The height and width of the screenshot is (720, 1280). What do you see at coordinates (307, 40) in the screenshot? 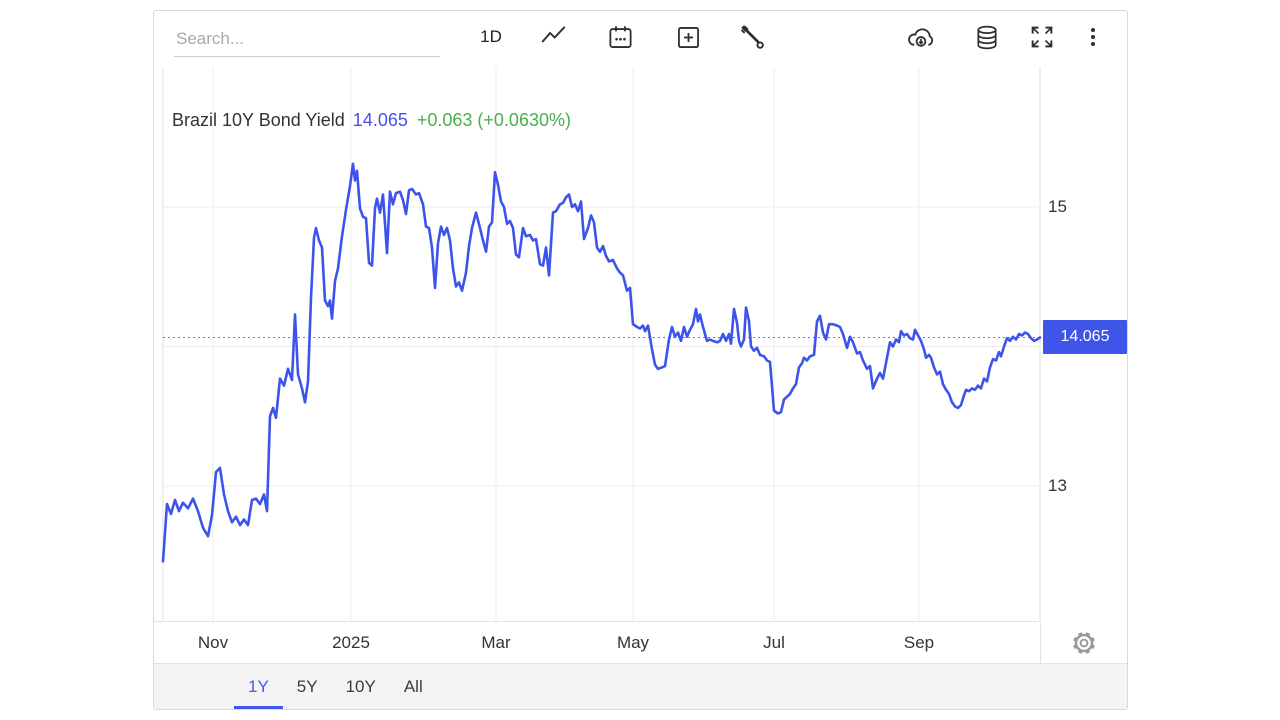
I see `search-input` at bounding box center [307, 40].